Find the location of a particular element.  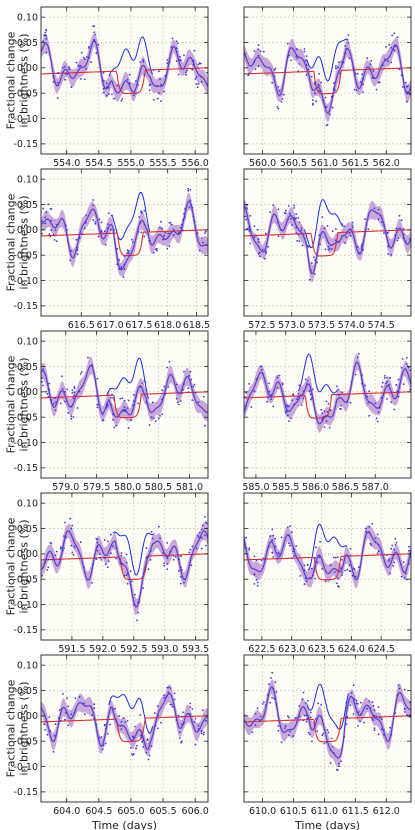

x-tick-label: 554.0 is located at coordinates (66, 163).